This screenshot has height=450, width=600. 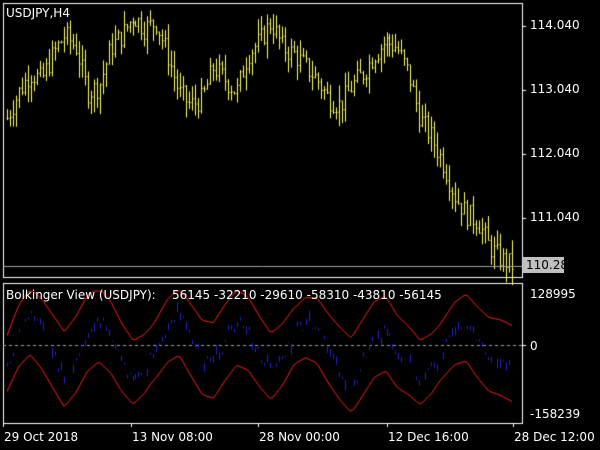 I want to click on indicator-axis-zero: 0, so click(x=534, y=346).